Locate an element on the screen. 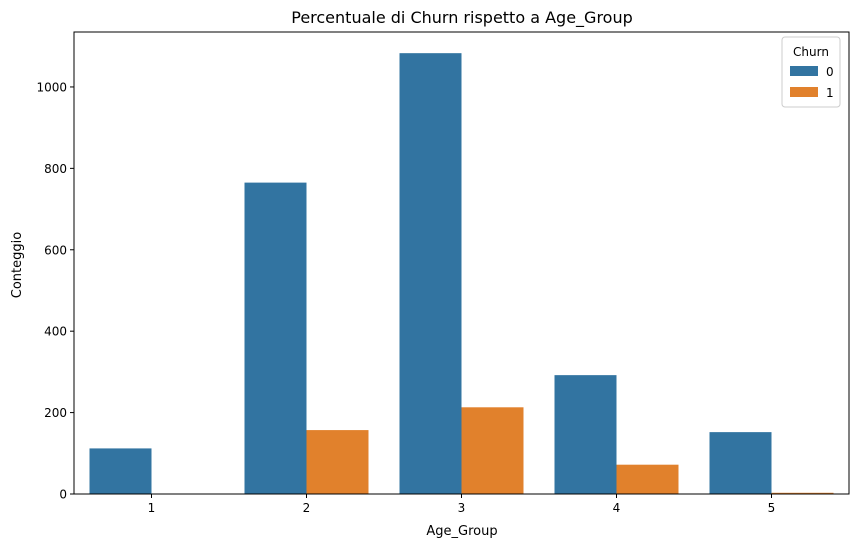 The height and width of the screenshot is (551, 859). legend: Churn 0 1 is located at coordinates (811, 72).